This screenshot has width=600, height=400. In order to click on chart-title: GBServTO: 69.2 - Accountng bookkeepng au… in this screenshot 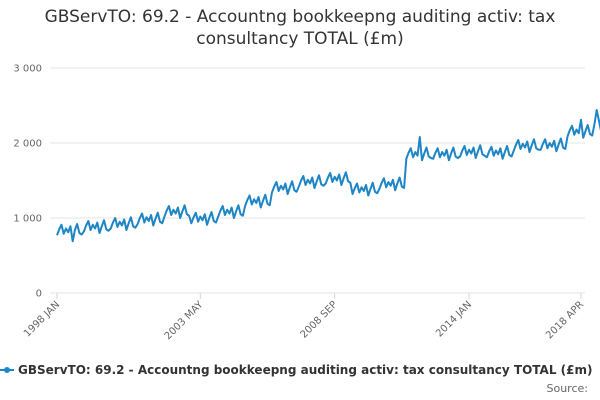, I will do `click(300, 28)`.